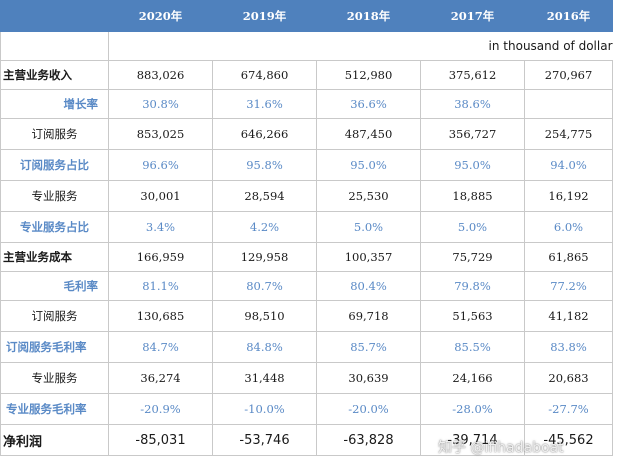  What do you see at coordinates (368, 378) in the screenshot?
I see `table-cell: 30,639` at bounding box center [368, 378].